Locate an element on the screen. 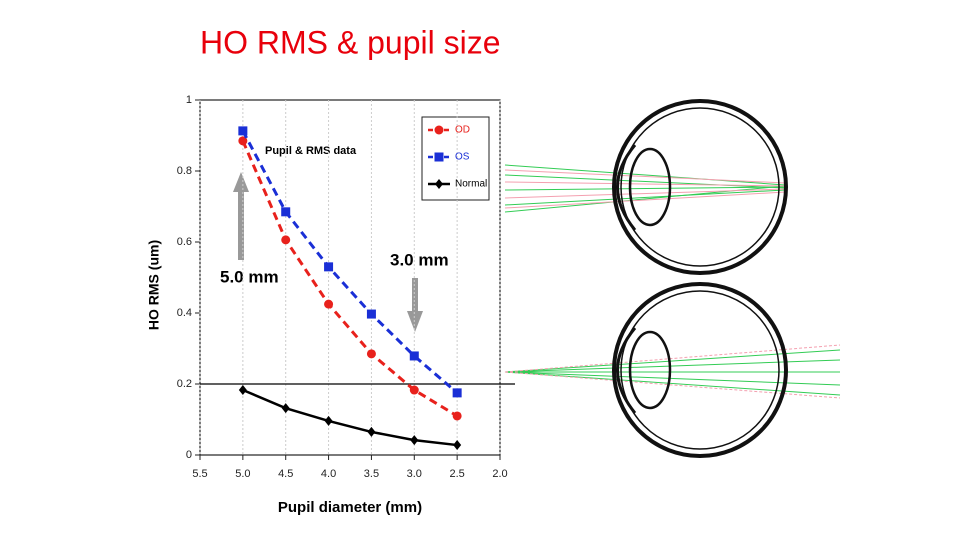  legend-label: OD is located at coordinates (462, 130).